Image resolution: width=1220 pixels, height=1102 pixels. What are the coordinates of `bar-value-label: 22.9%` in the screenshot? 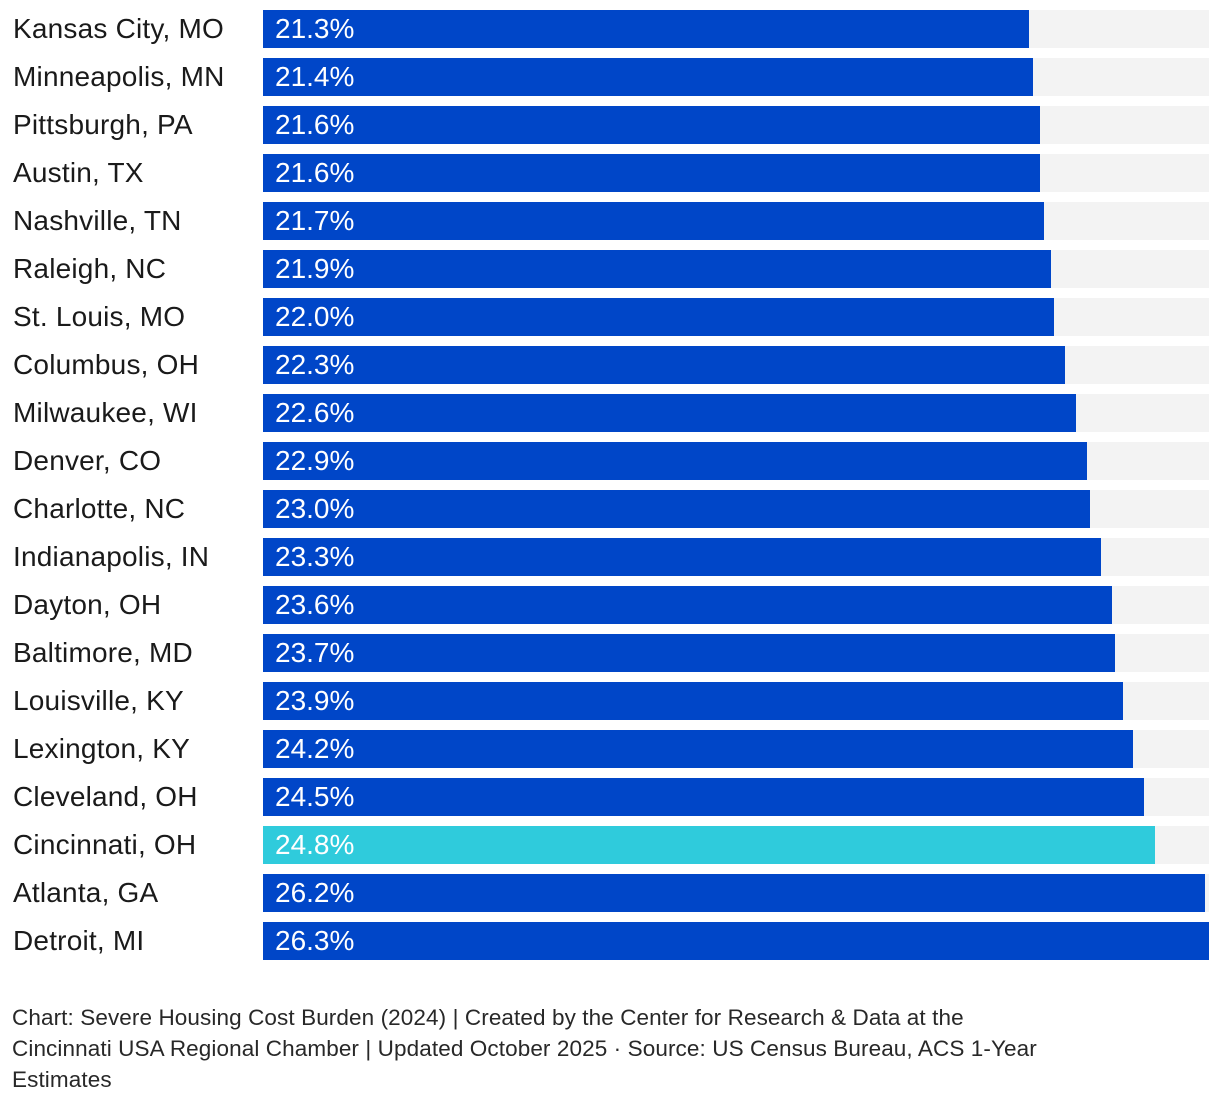 It's located at (315, 460).